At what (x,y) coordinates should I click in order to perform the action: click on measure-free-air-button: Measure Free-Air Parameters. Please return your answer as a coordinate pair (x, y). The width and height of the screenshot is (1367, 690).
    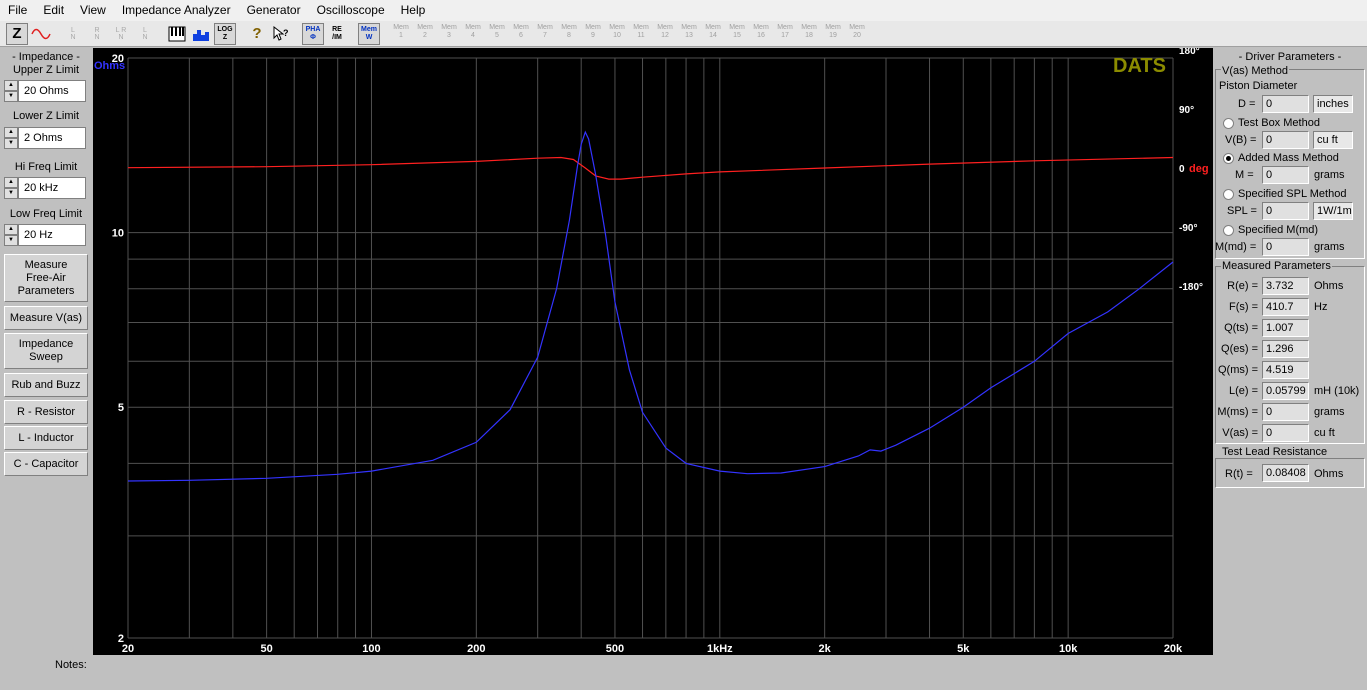
    Looking at the image, I should click on (46, 278).